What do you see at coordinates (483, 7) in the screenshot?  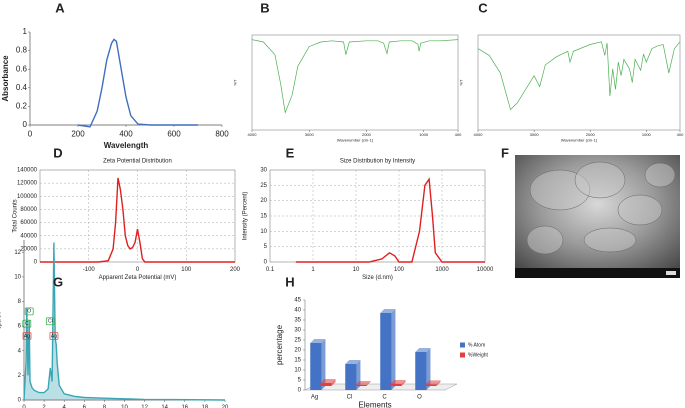 I see `panel-label: C` at bounding box center [483, 7].